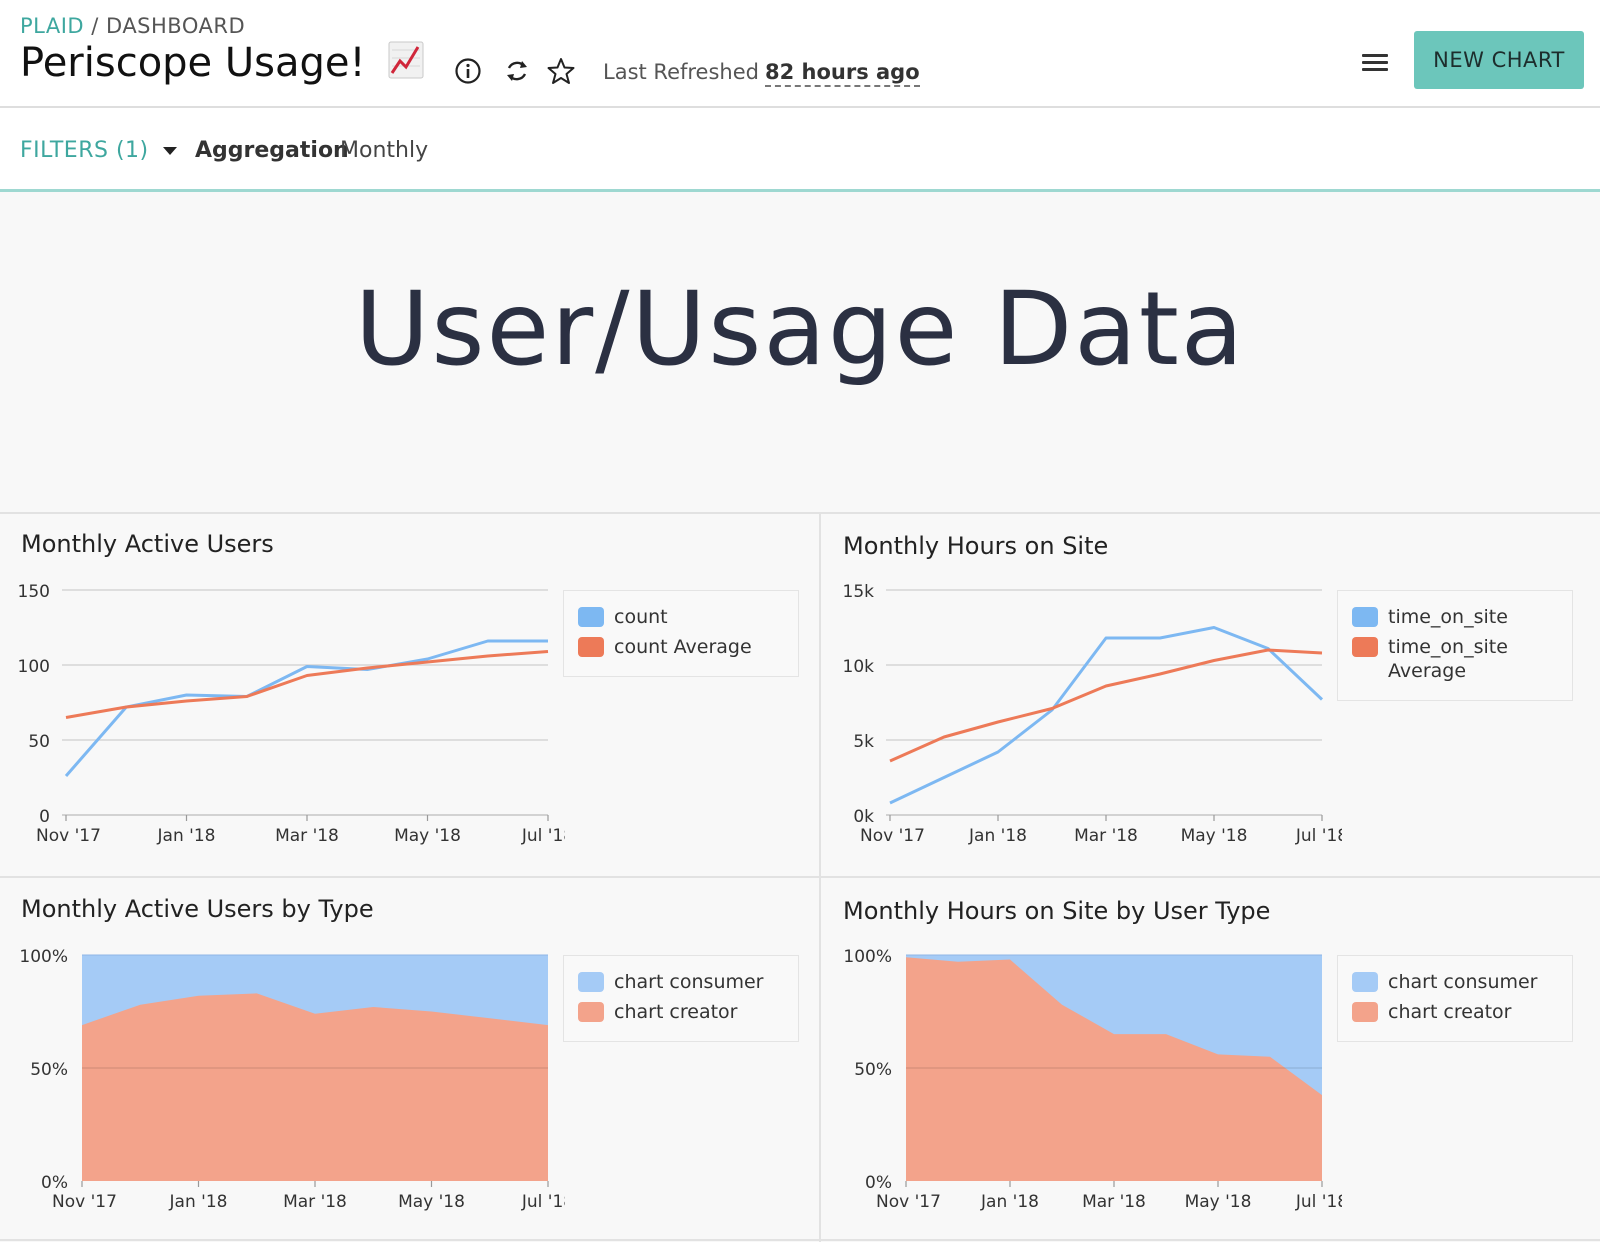  What do you see at coordinates (863, 742) in the screenshot?
I see `y-tick-label: 5k` at bounding box center [863, 742].